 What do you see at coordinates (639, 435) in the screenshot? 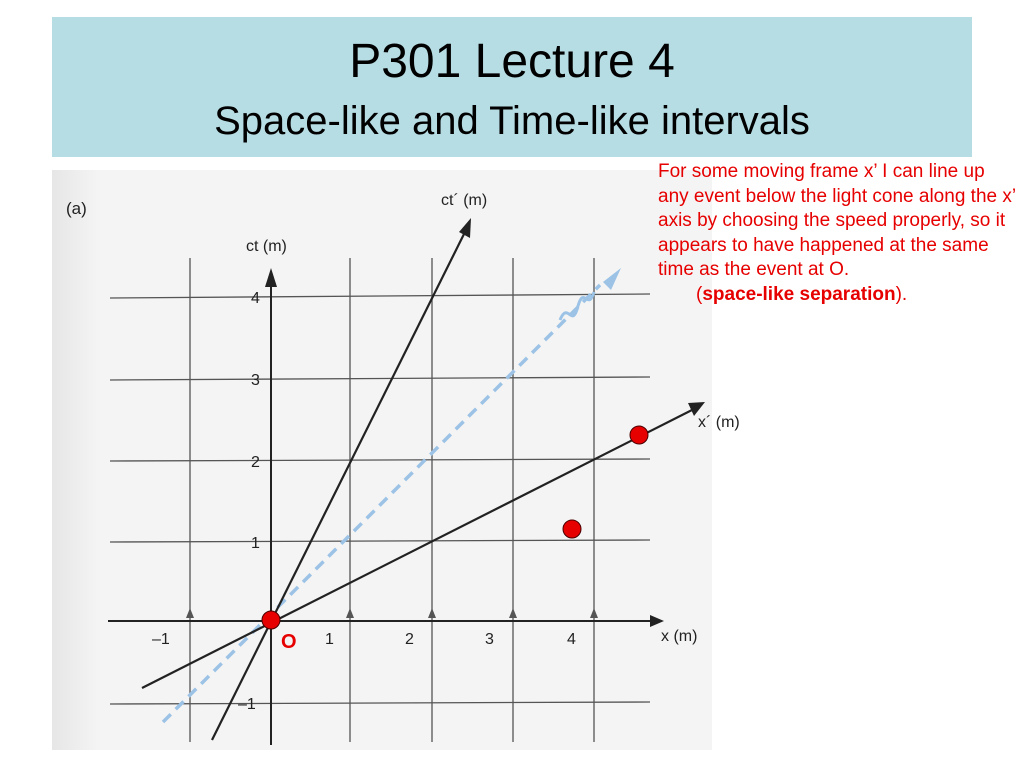
I see `event-on-x-prime-axis` at bounding box center [639, 435].